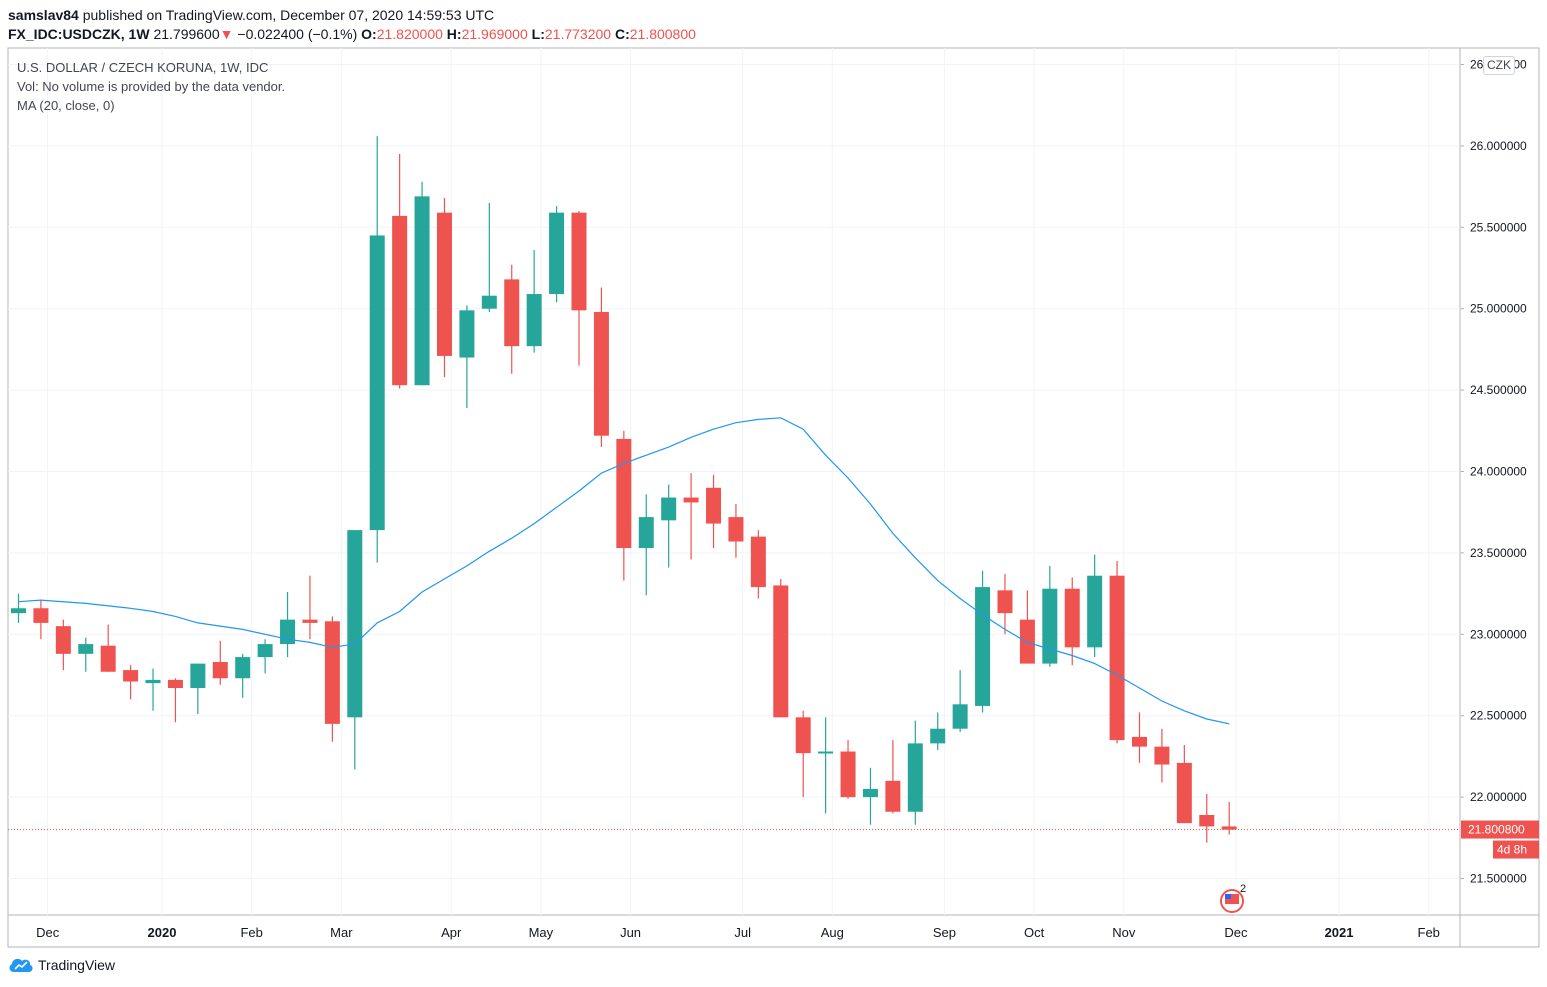  Describe the element at coordinates (66, 105) in the screenshot. I see `legend-ma: MA (20, close, 0)` at that location.